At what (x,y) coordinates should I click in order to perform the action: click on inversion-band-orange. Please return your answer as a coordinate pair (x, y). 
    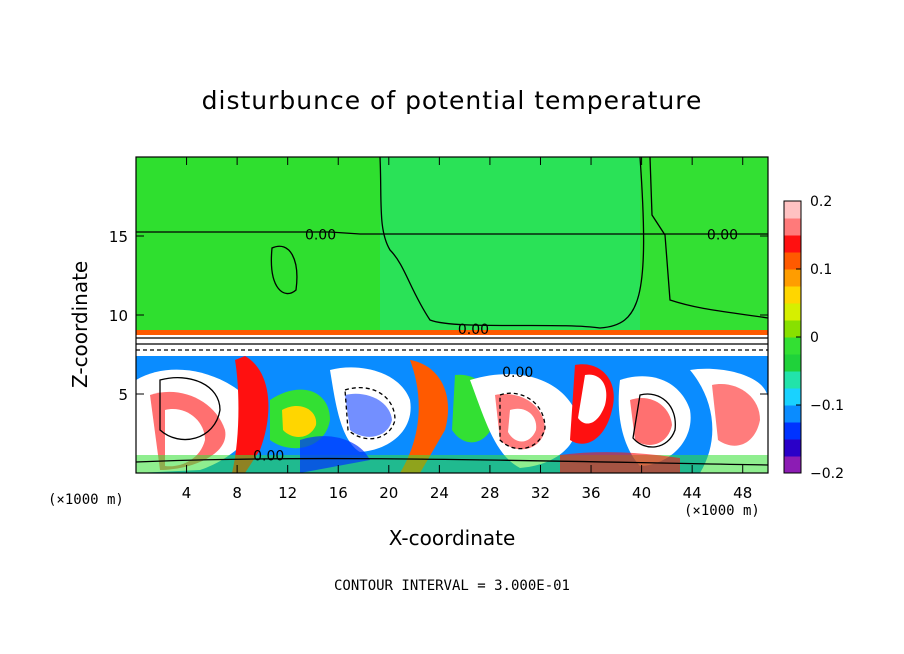
    Looking at the image, I should click on (452, 332).